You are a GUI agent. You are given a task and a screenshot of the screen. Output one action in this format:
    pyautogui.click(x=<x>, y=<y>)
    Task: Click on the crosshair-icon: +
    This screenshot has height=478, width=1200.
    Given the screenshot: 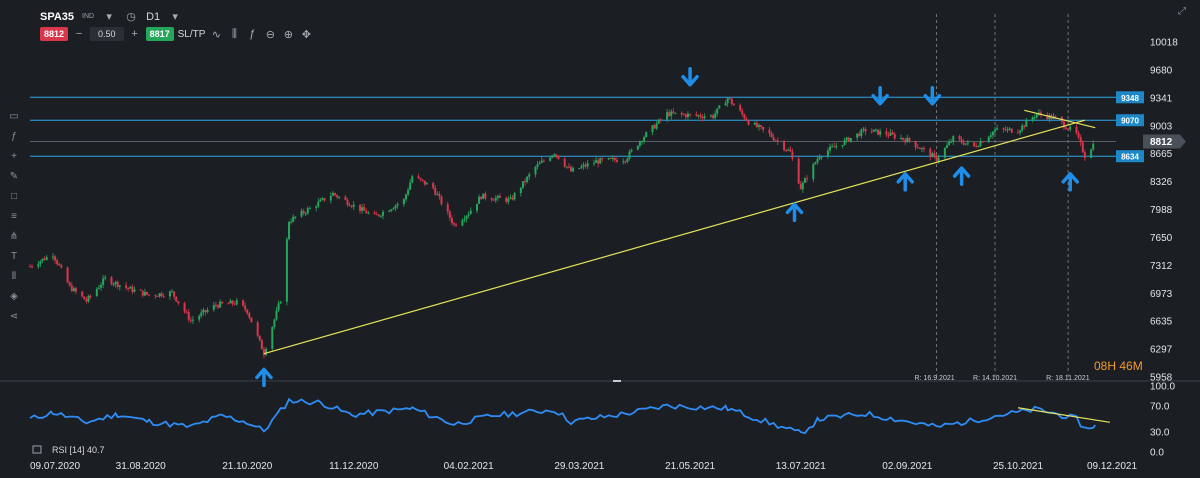 What is the action you would take?
    pyautogui.click(x=14, y=156)
    